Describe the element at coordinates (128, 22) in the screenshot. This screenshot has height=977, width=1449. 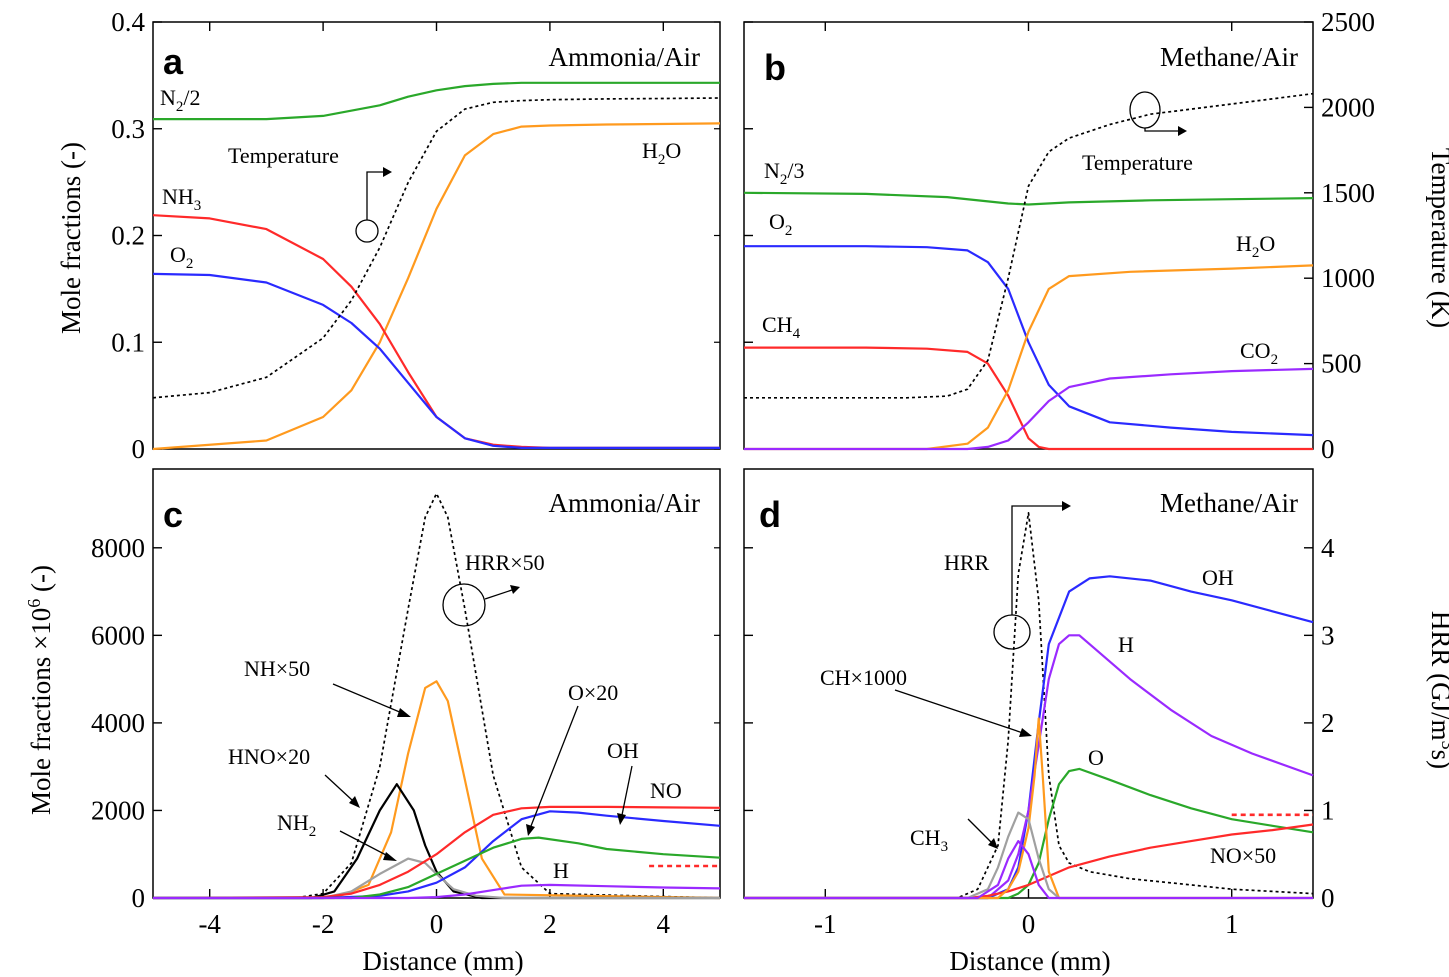
I see `y-tick-label-a-4: 0.4` at that location.